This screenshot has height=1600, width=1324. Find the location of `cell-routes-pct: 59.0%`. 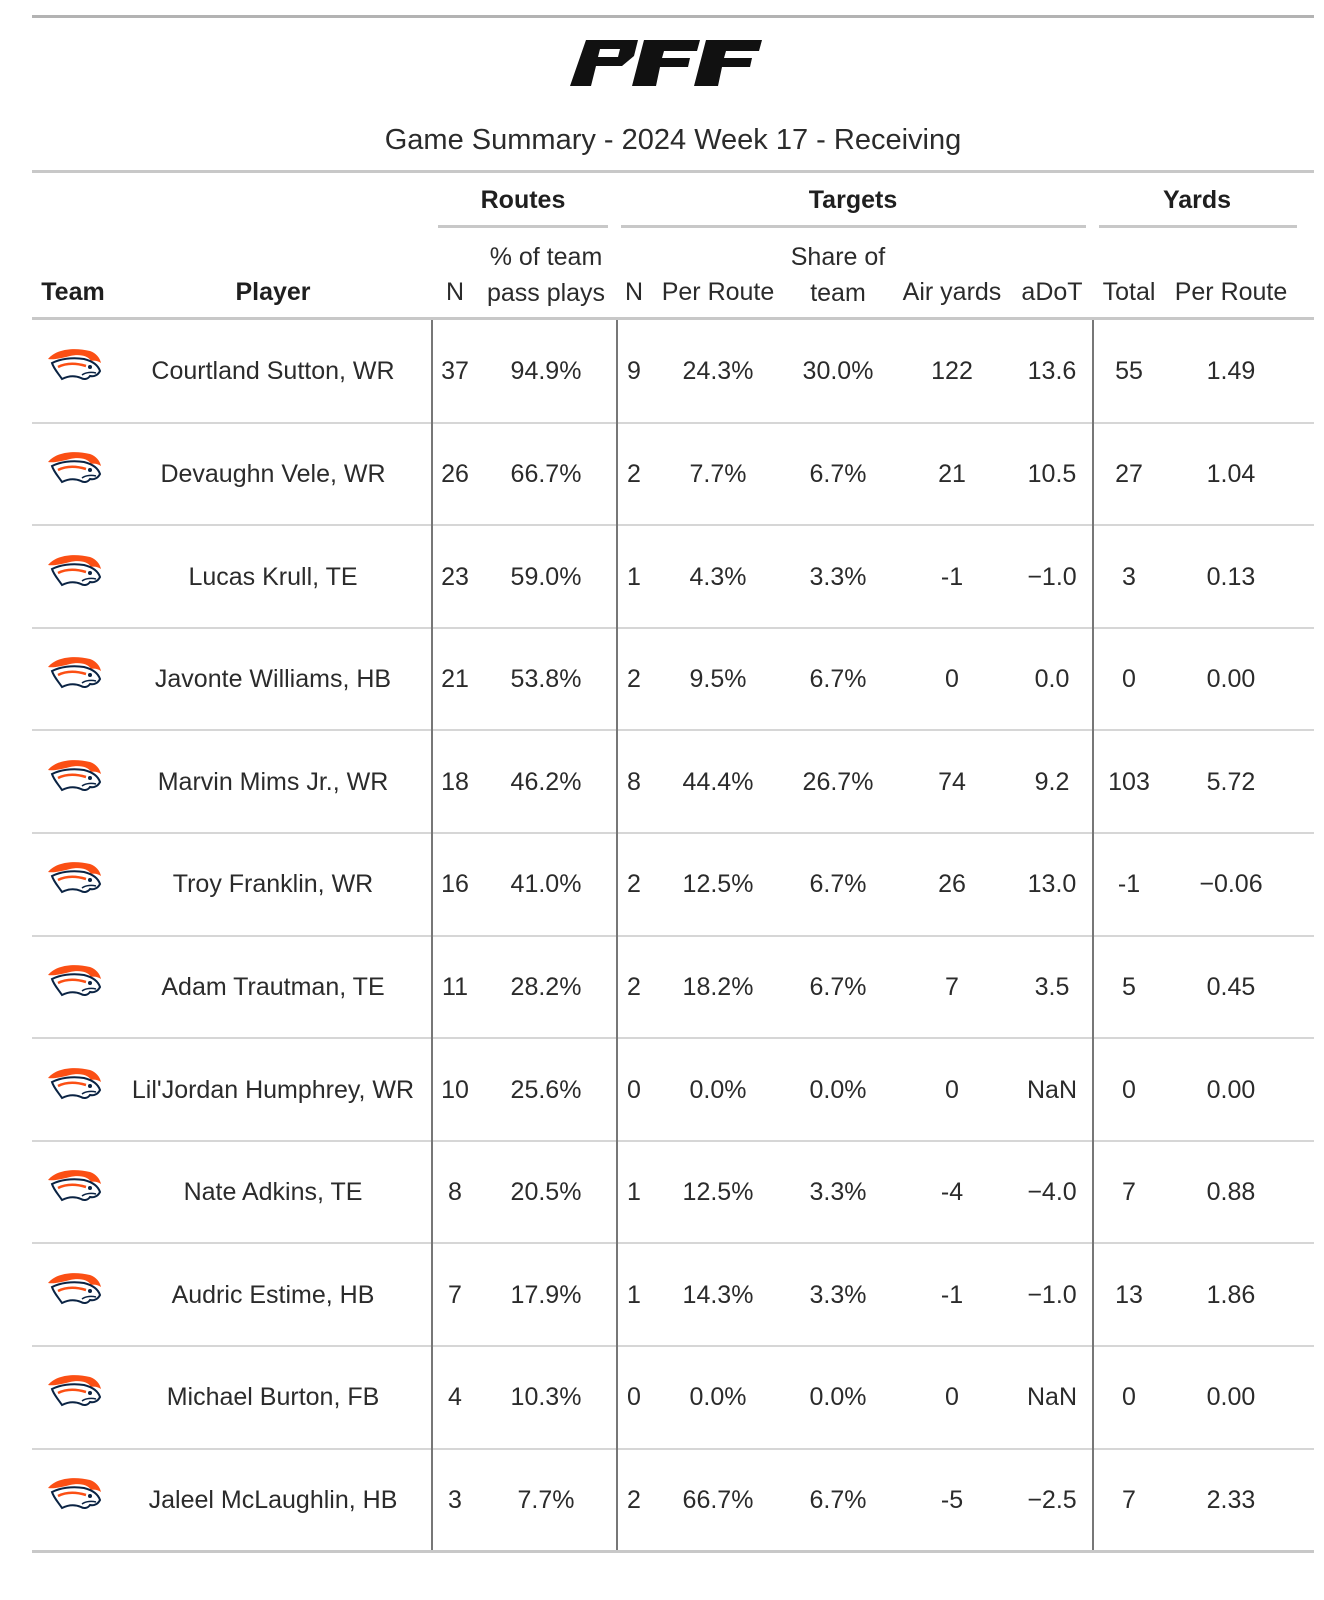

cell-routes-pct: 59.0% is located at coordinates (546, 576).